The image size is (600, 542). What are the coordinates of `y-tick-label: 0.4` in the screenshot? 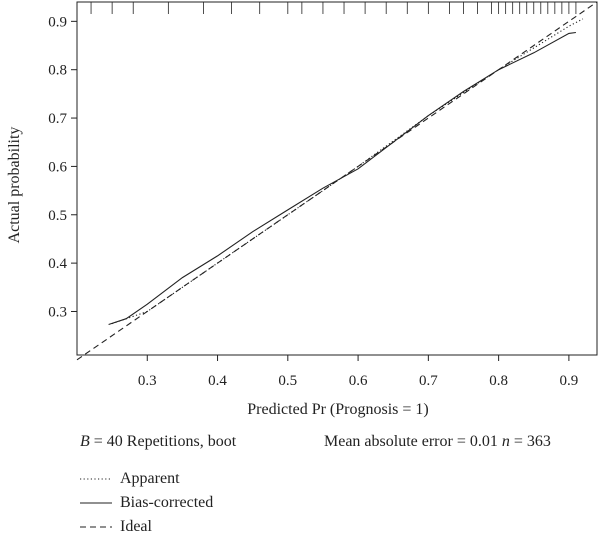 It's located at (57, 264).